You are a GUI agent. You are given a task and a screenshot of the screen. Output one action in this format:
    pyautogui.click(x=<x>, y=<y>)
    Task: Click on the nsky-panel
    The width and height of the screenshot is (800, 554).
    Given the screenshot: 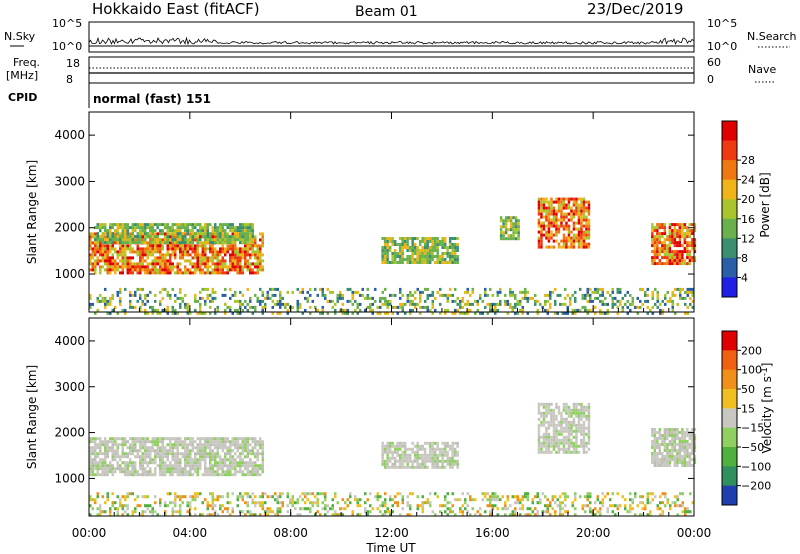 What is the action you would take?
    pyautogui.click(x=391, y=37)
    